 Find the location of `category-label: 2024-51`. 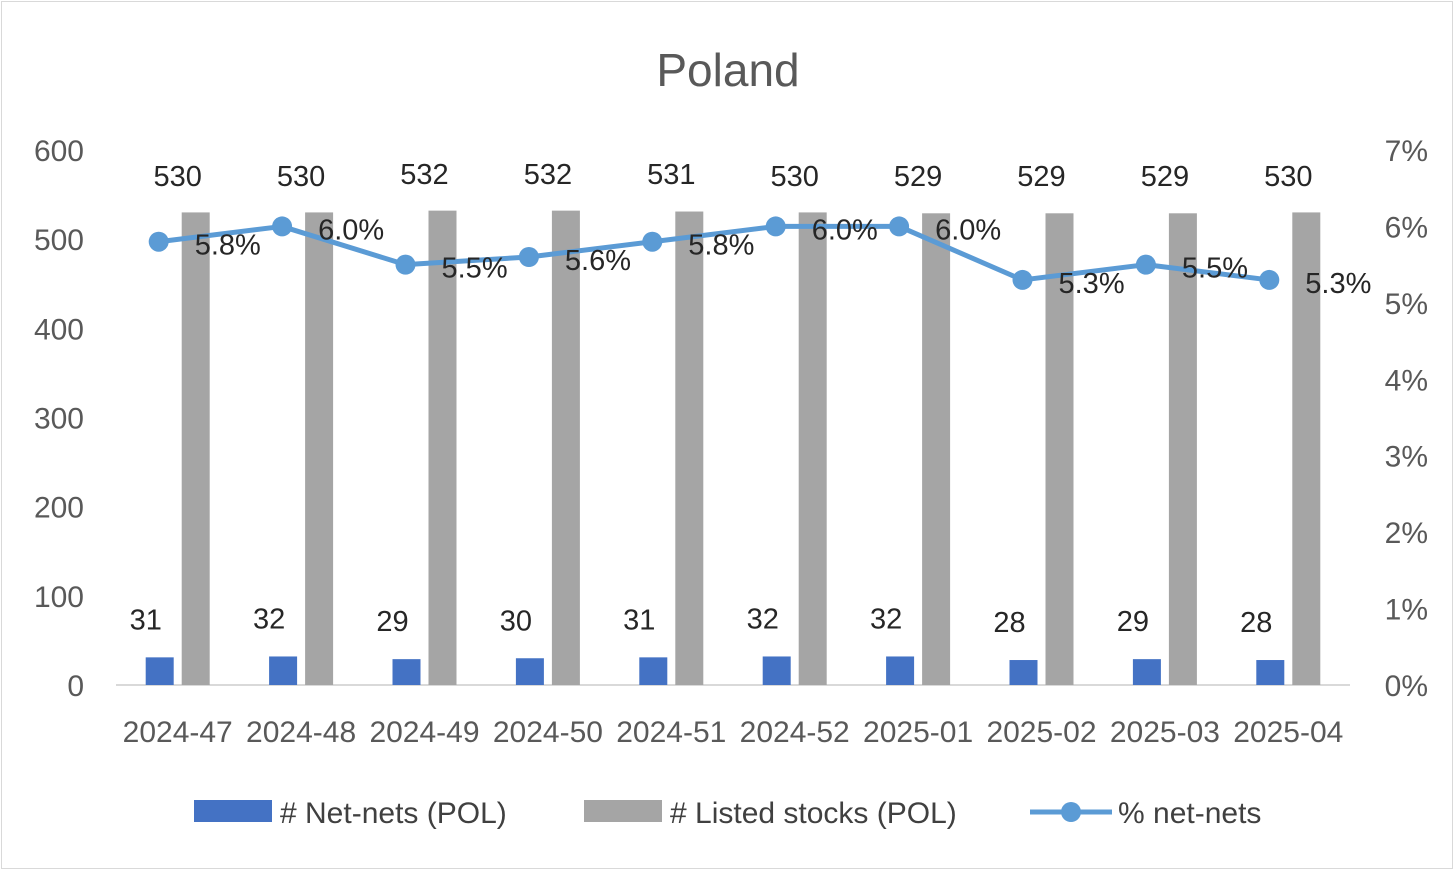

category-label: 2024-51 is located at coordinates (671, 732).